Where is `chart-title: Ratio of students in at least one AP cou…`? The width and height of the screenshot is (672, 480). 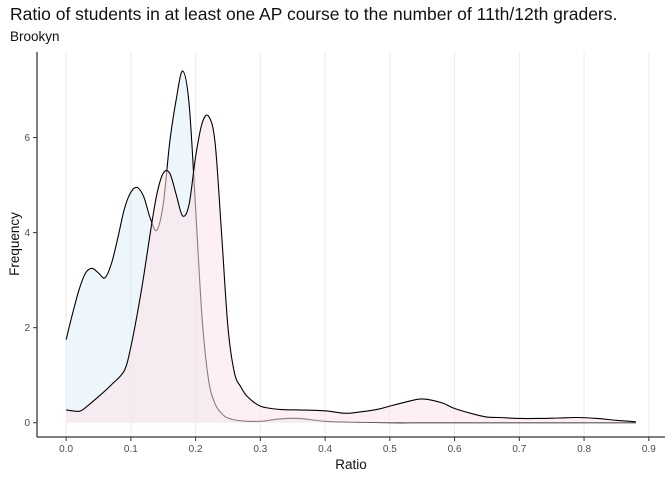
chart-title: Ratio of students in at least one AP cou… is located at coordinates (314, 14).